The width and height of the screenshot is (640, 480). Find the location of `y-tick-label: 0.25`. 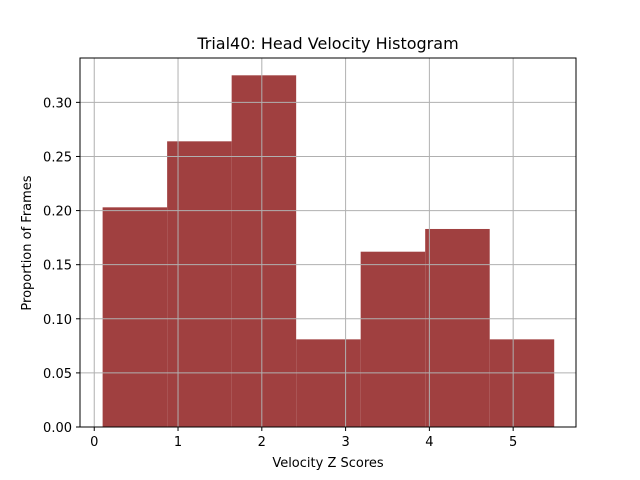

y-tick-label: 0.25 is located at coordinates (57, 157).